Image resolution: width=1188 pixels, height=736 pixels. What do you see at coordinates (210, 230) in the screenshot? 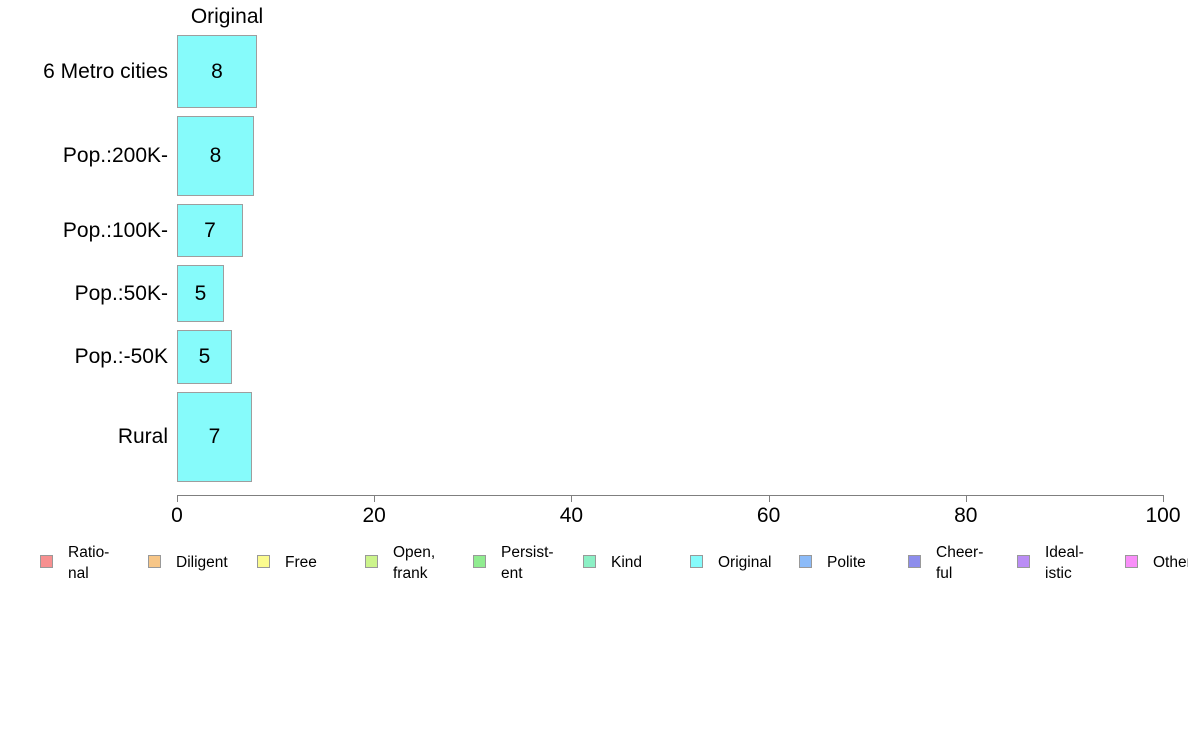
I see `bar-3: 7` at bounding box center [210, 230].